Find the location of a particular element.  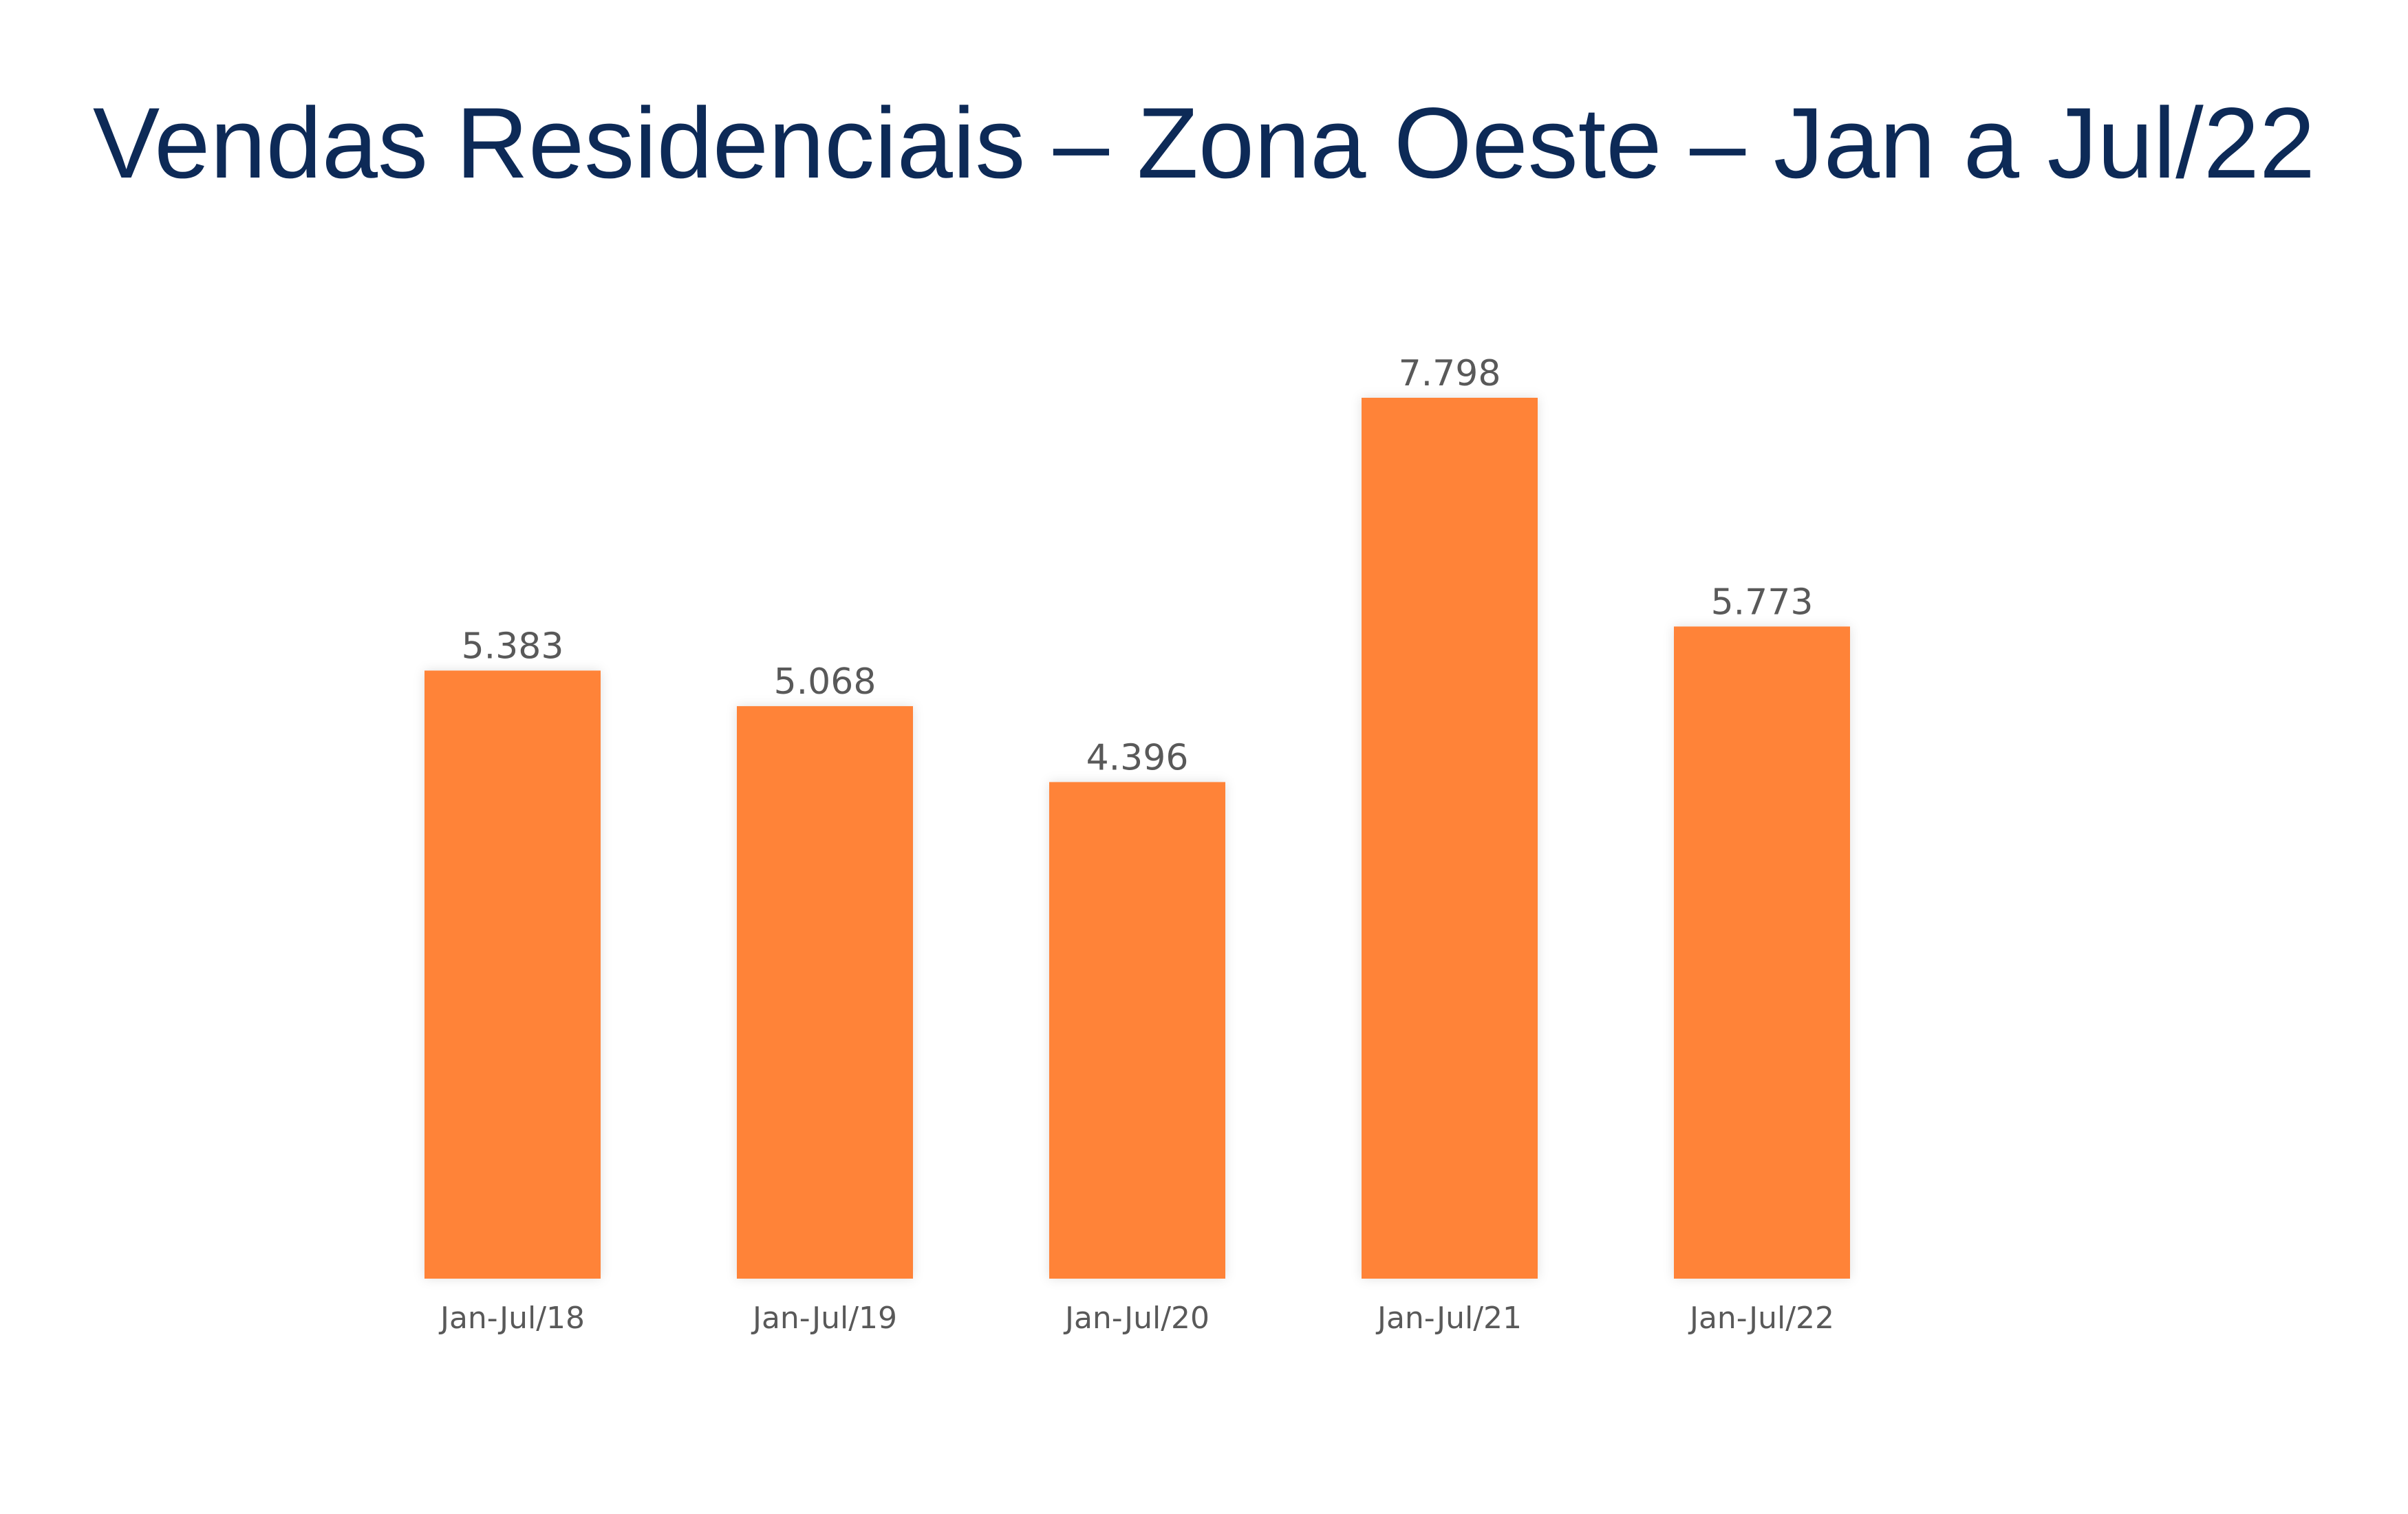

category-label: Jan-Jul/22 is located at coordinates (1761, 1318).